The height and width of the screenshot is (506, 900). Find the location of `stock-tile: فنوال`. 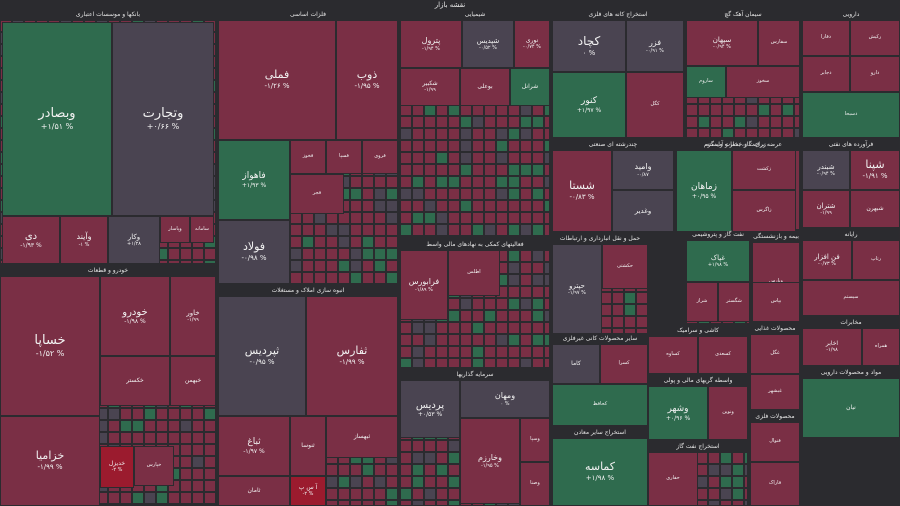

stock-tile: فنوال is located at coordinates (775, 442).